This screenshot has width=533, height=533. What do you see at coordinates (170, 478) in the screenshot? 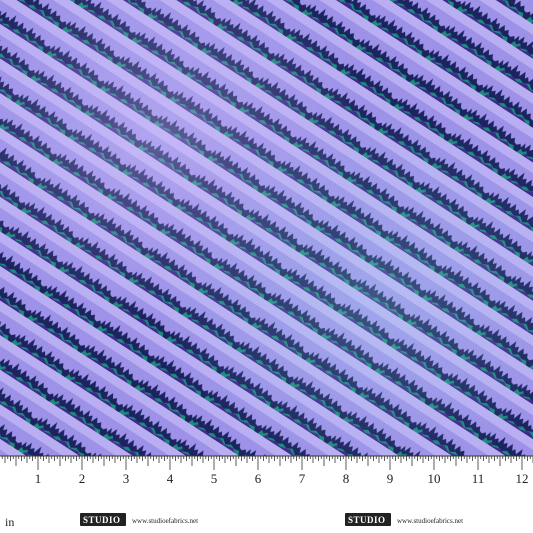
I see `ruler-number: 4` at bounding box center [170, 478].